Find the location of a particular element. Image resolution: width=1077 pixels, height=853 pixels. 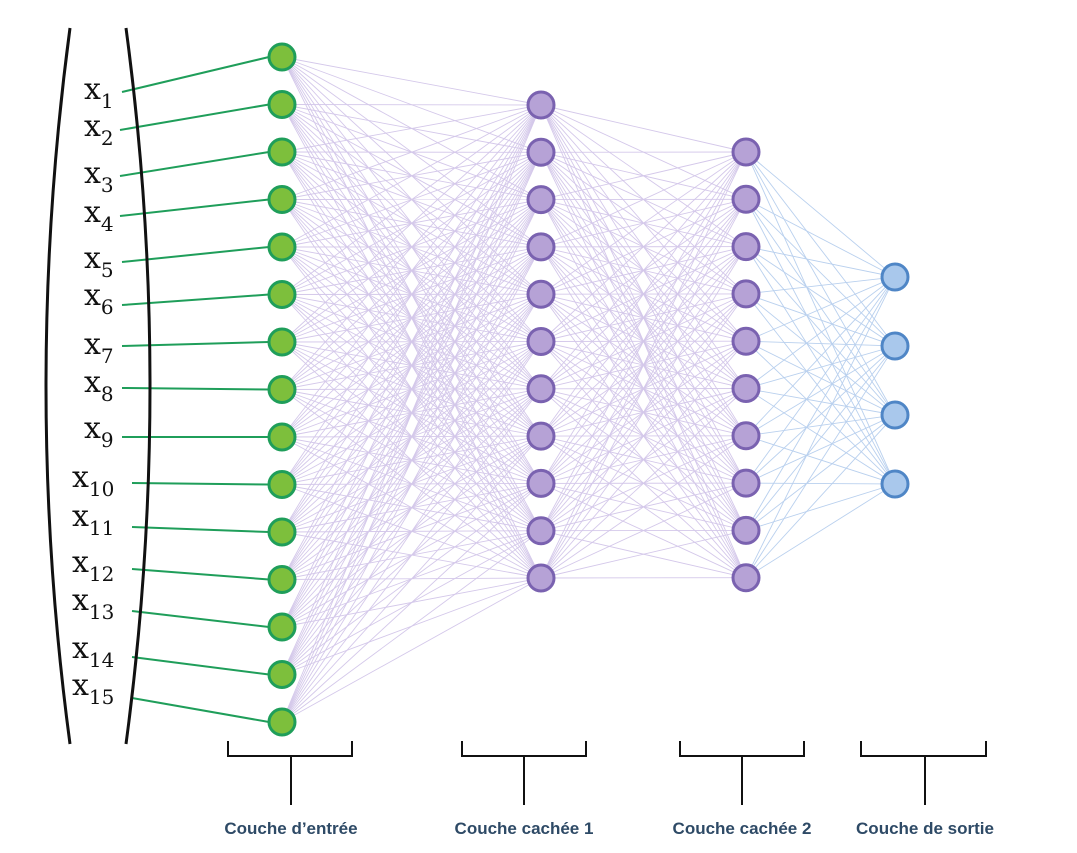

variable-subscript: 1 is located at coordinates (107, 101).